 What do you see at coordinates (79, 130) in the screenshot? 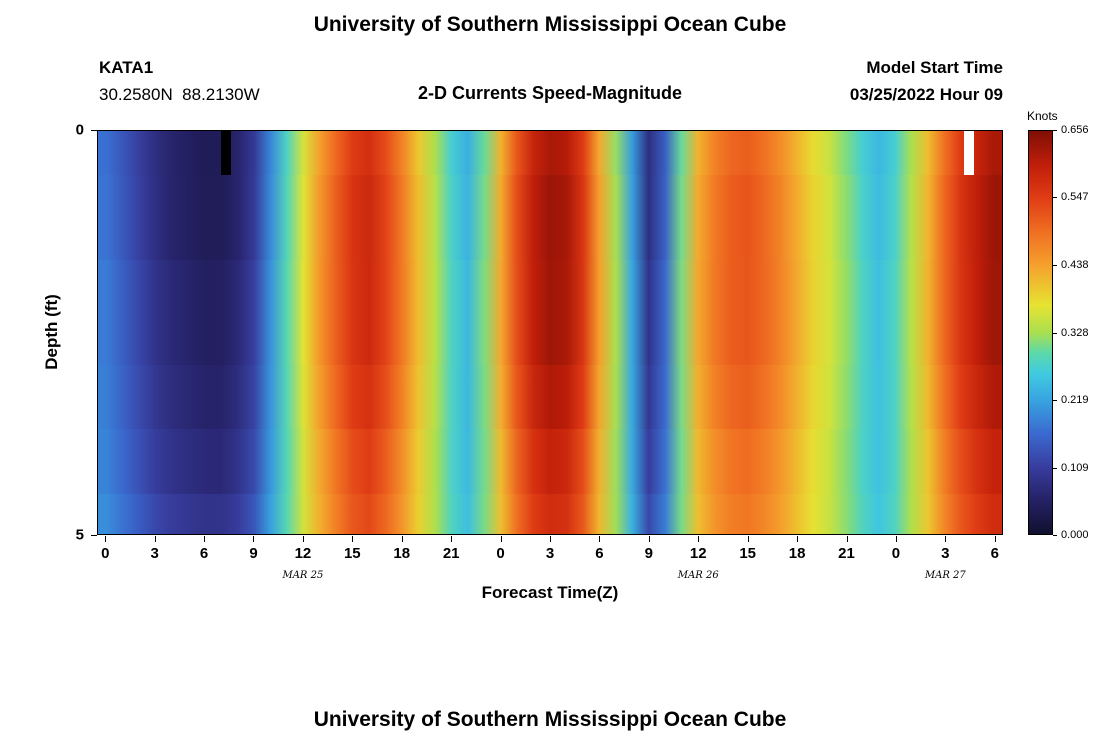
I see `y-tick-label: 0` at bounding box center [79, 130].